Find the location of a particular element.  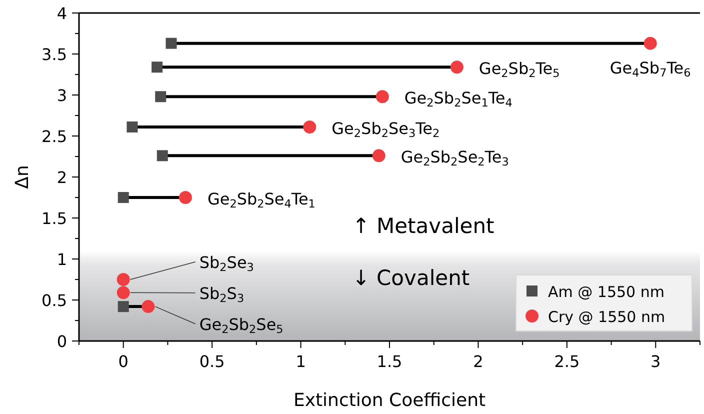

annotation: Ge$_{2}$Sb$_{2}$Te$_{5}$ is located at coordinates (519, 69).